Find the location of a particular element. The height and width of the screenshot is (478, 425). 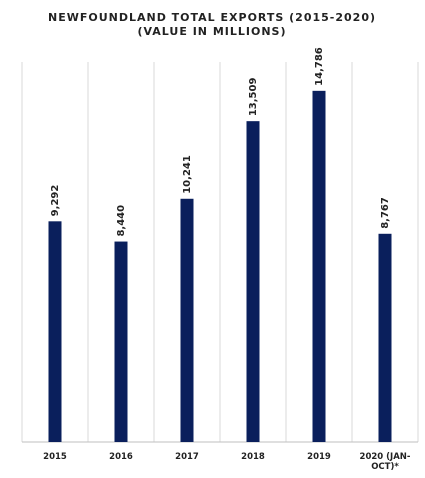

chart-title-line-1: NEWFOUNDLAND TOTAL EXPORTS (2015-2020) is located at coordinates (212, 17).